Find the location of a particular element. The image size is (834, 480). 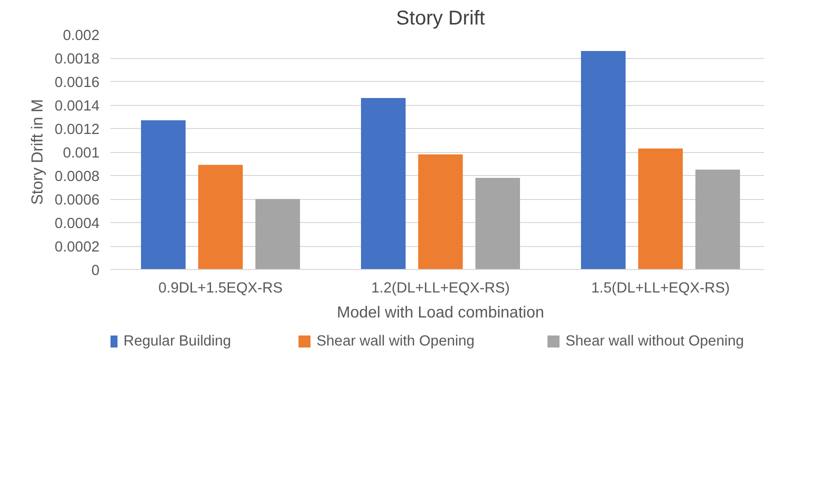

chart-title: Story Drift is located at coordinates (441, 19).